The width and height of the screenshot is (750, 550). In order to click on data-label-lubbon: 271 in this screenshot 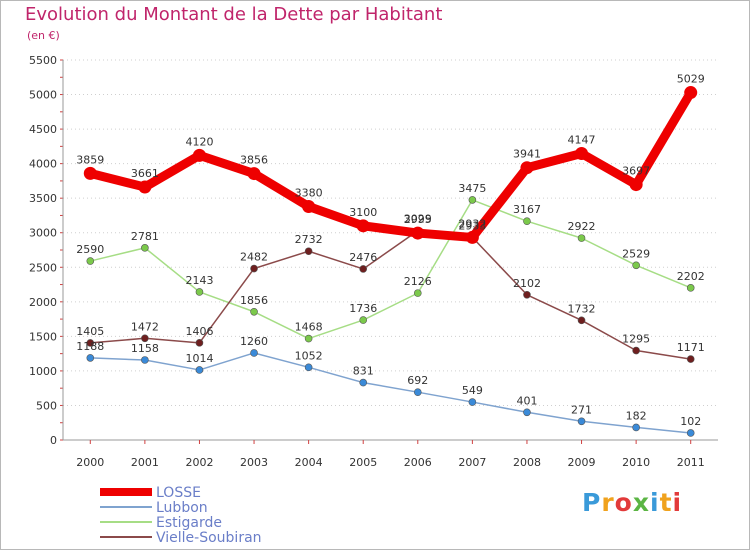, I will do `click(581, 409)`.